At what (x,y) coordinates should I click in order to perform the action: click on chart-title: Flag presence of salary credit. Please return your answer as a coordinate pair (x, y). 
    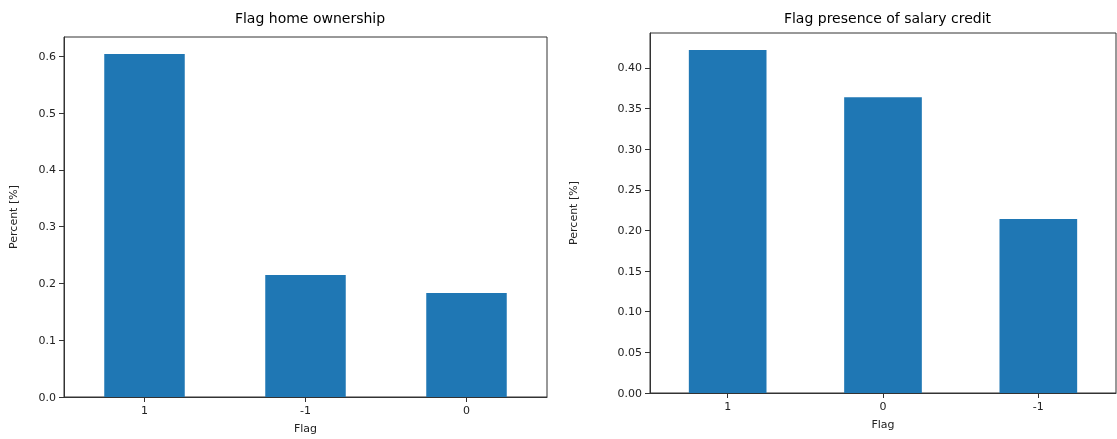
    Looking at the image, I should click on (887, 18).